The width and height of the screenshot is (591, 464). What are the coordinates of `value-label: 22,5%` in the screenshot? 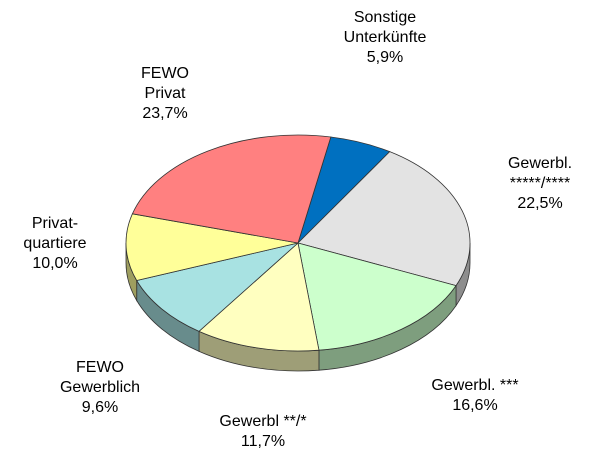 It's located at (539, 203).